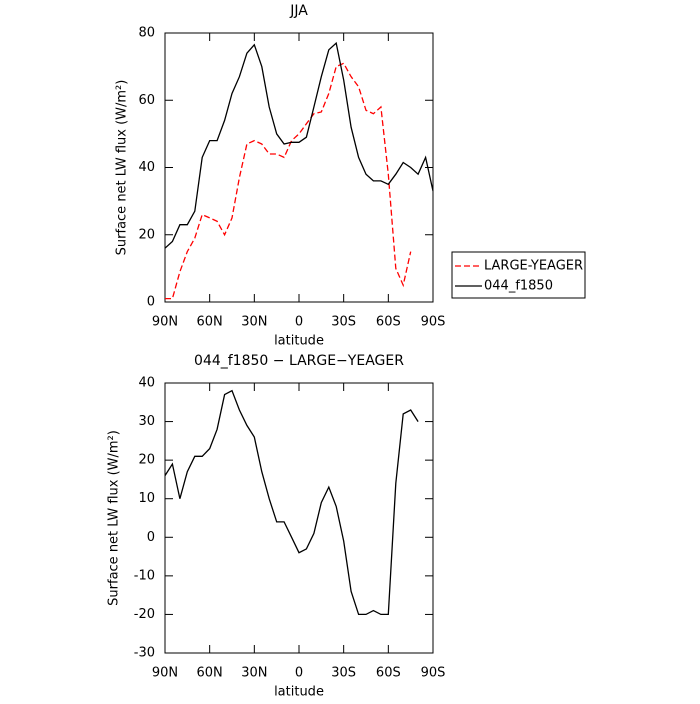 This screenshot has height=704, width=700. Describe the element at coordinates (144, 575) in the screenshot. I see `y-tick-label: -10` at that location.